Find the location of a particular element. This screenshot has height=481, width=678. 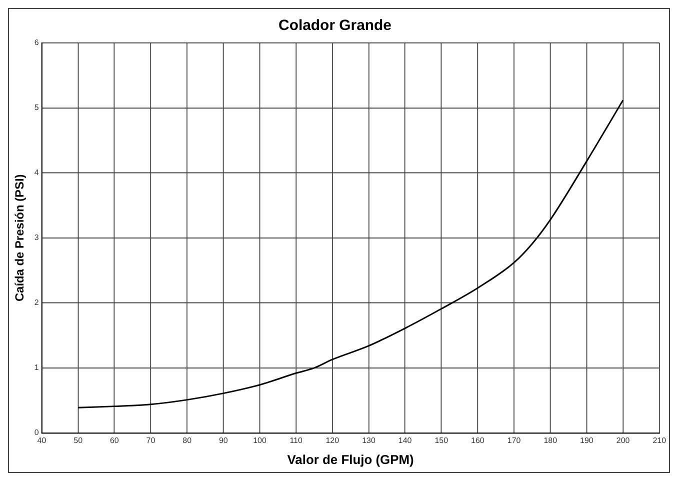

chart-title: Colador Grande is located at coordinates (335, 25).